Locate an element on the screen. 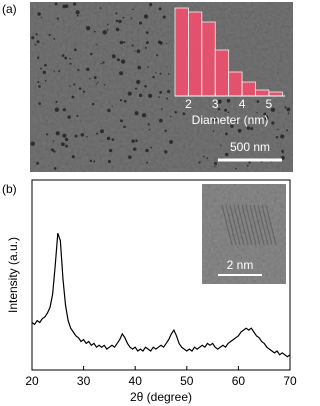 This screenshot has width=320, height=406. y-axis-label: Intensity (a.u.) is located at coordinates (13, 275).